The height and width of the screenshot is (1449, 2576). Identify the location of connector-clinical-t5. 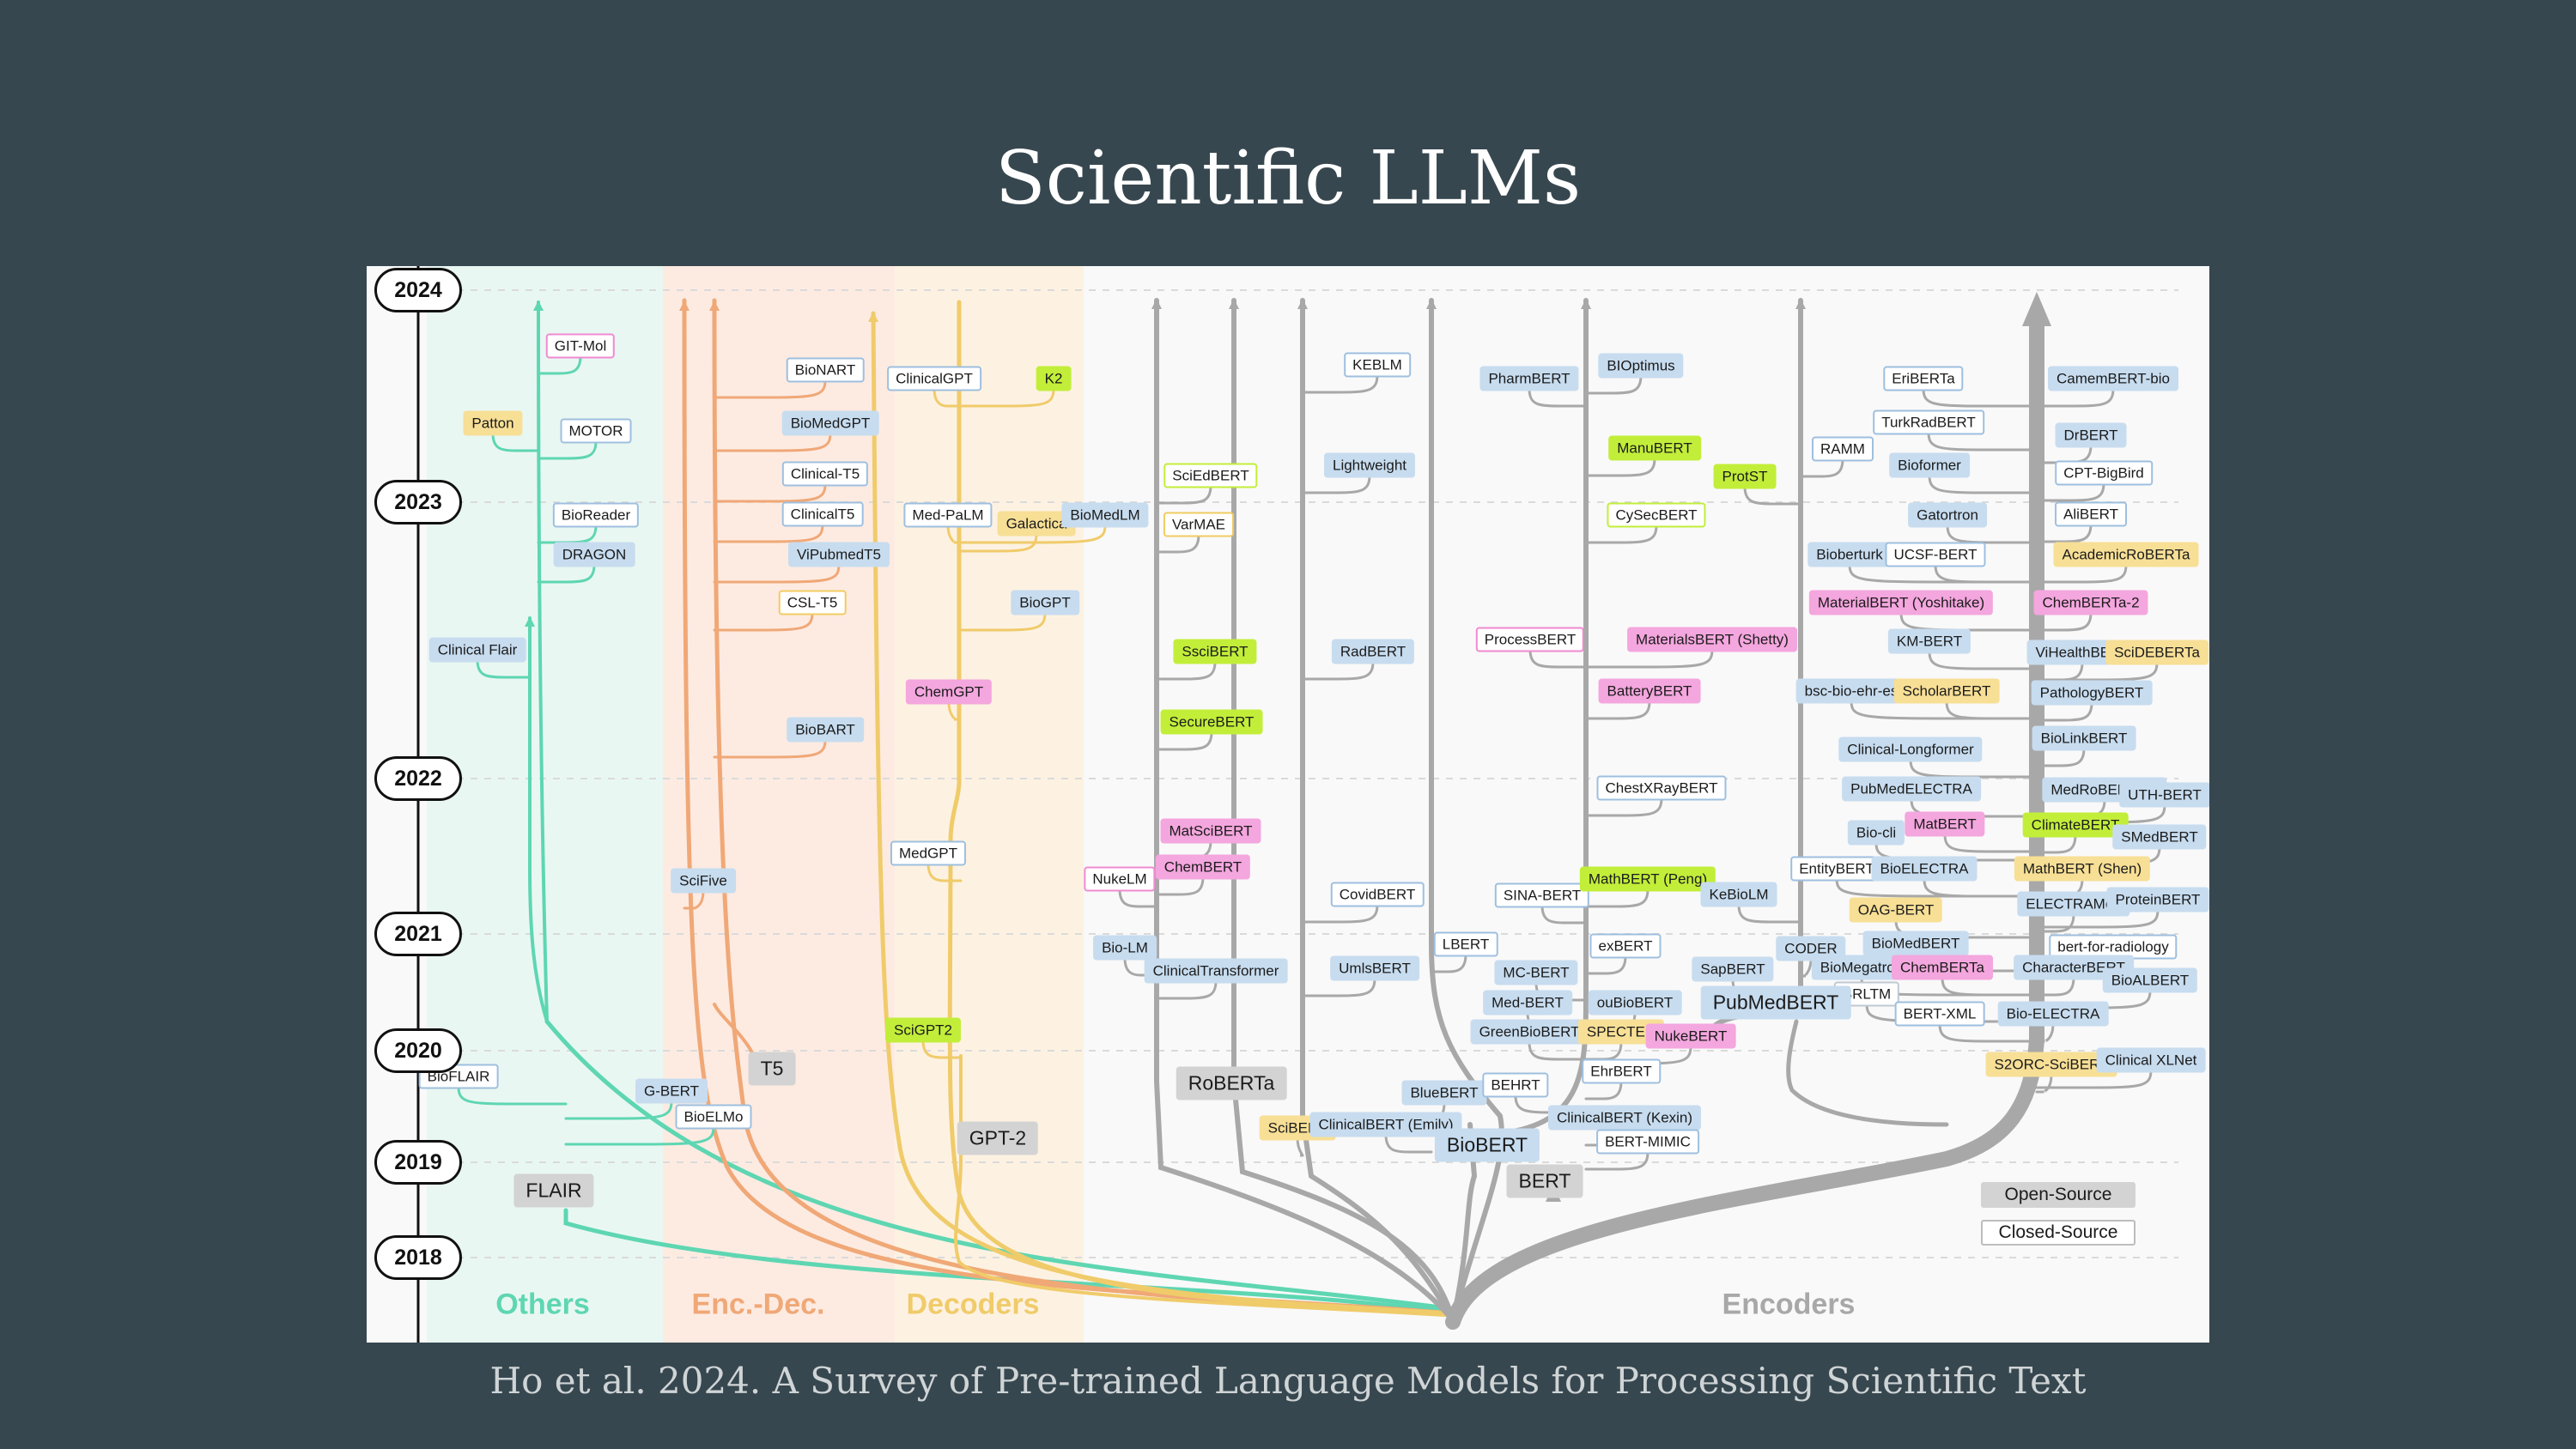
(770, 492).